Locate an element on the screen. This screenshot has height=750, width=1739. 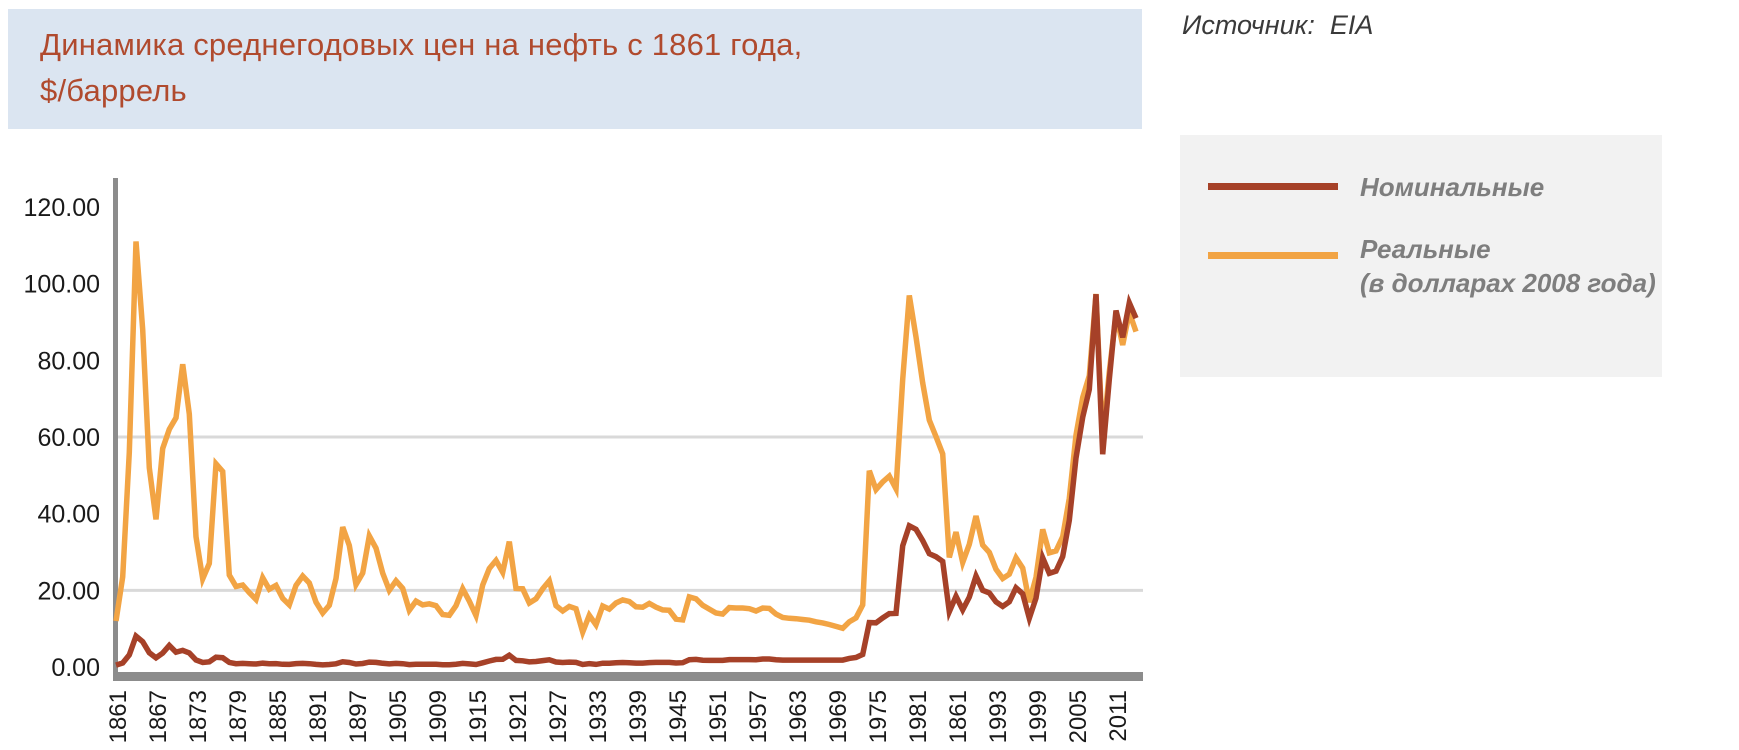
gridlines is located at coordinates (630, 513).